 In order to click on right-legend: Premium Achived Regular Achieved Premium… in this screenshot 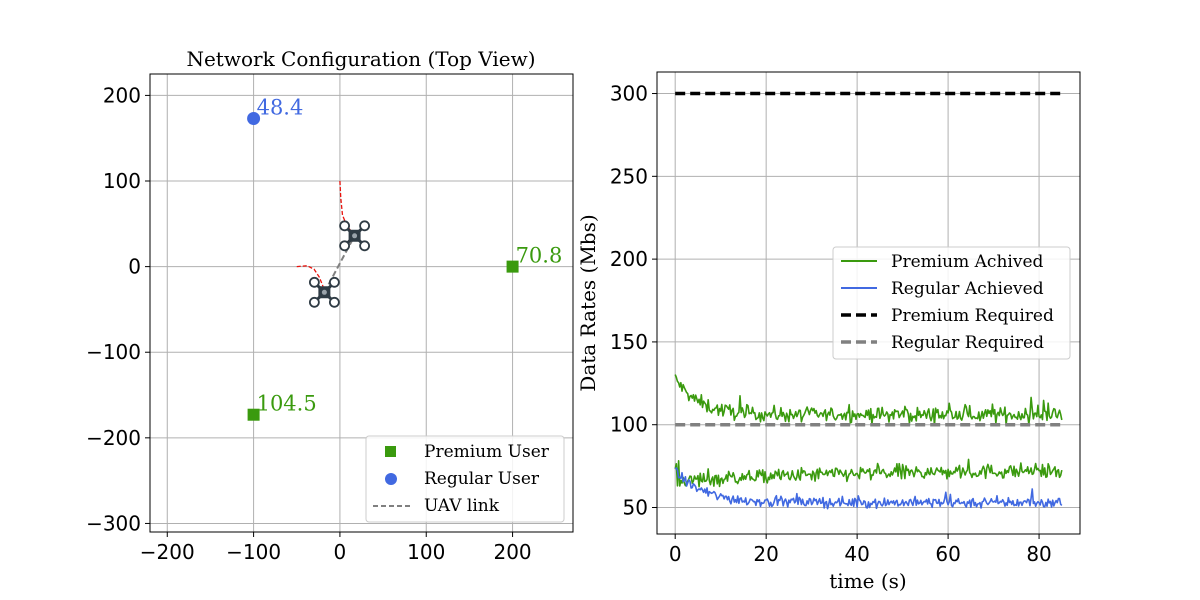, I will do `click(951, 303)`.